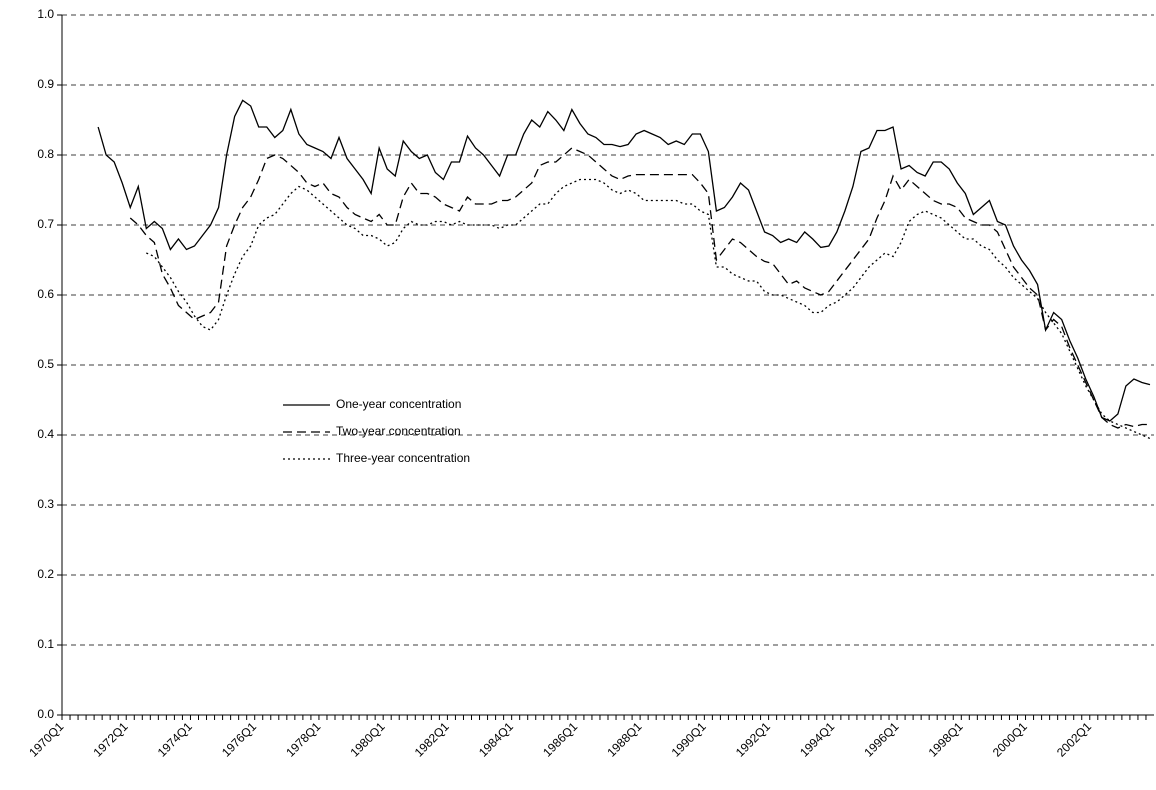  What do you see at coordinates (45, 504) in the screenshot?
I see `y-tick-label: 0.3` at bounding box center [45, 504].